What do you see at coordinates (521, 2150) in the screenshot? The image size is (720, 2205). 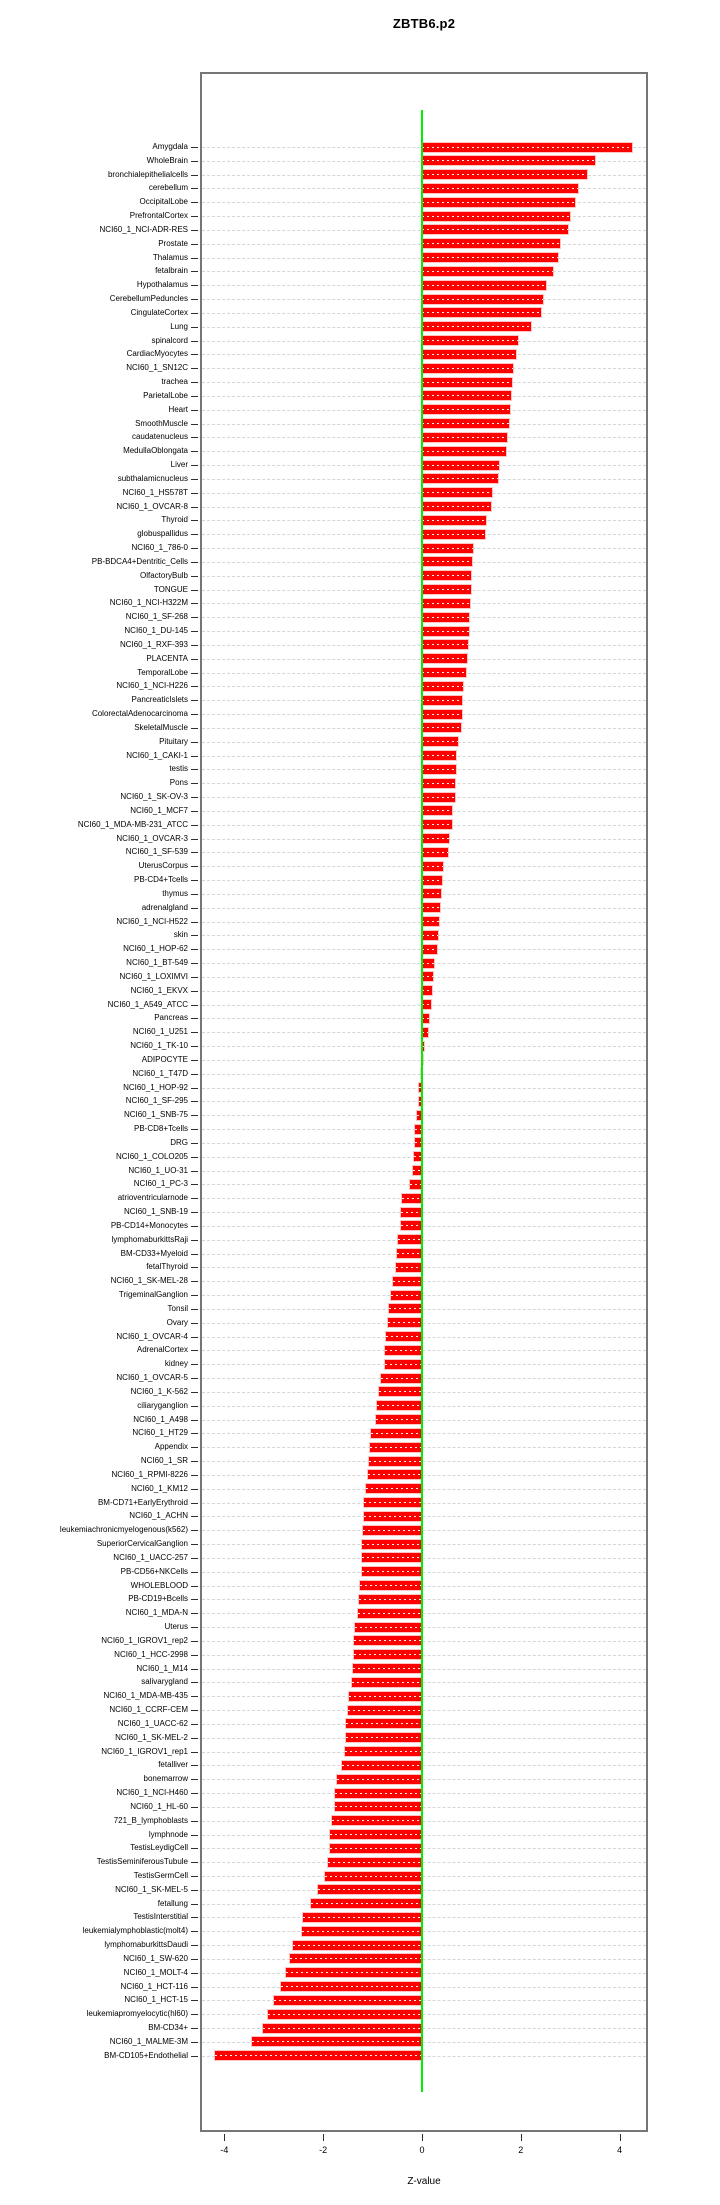 I see `x-tick-label: 2` at bounding box center [521, 2150].